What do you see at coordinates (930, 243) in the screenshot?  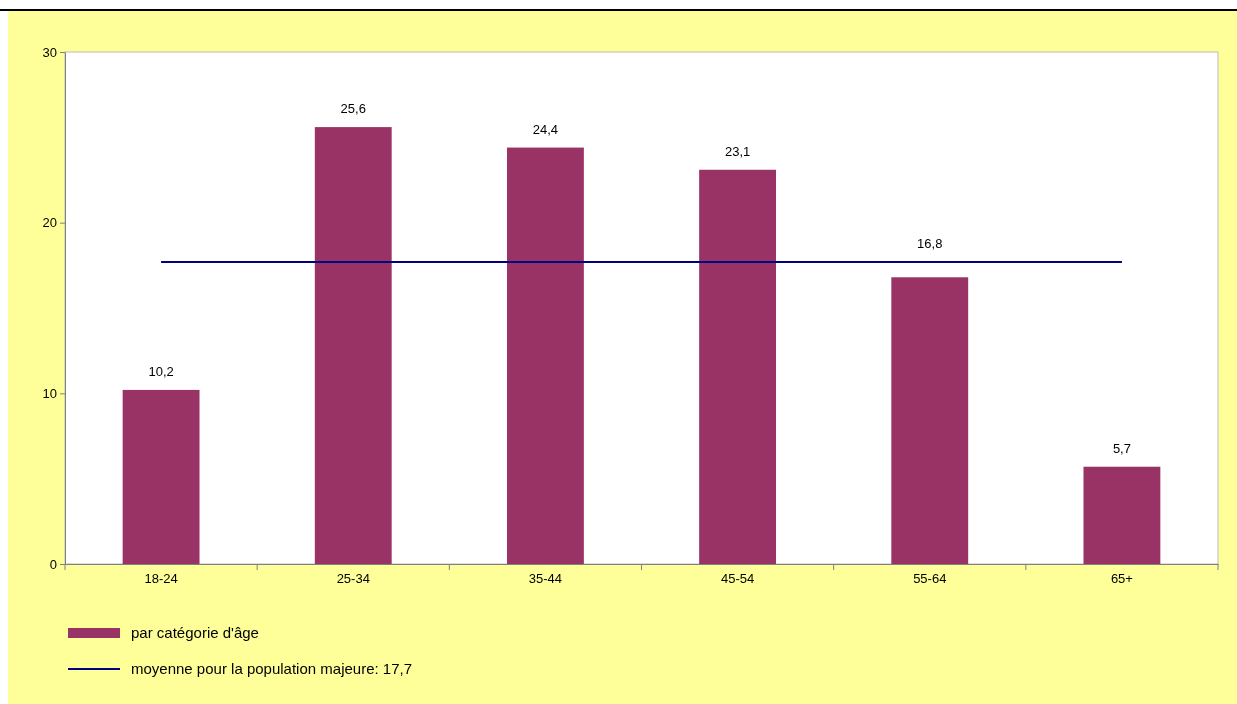 I see `data-label: 16,8` at bounding box center [930, 243].